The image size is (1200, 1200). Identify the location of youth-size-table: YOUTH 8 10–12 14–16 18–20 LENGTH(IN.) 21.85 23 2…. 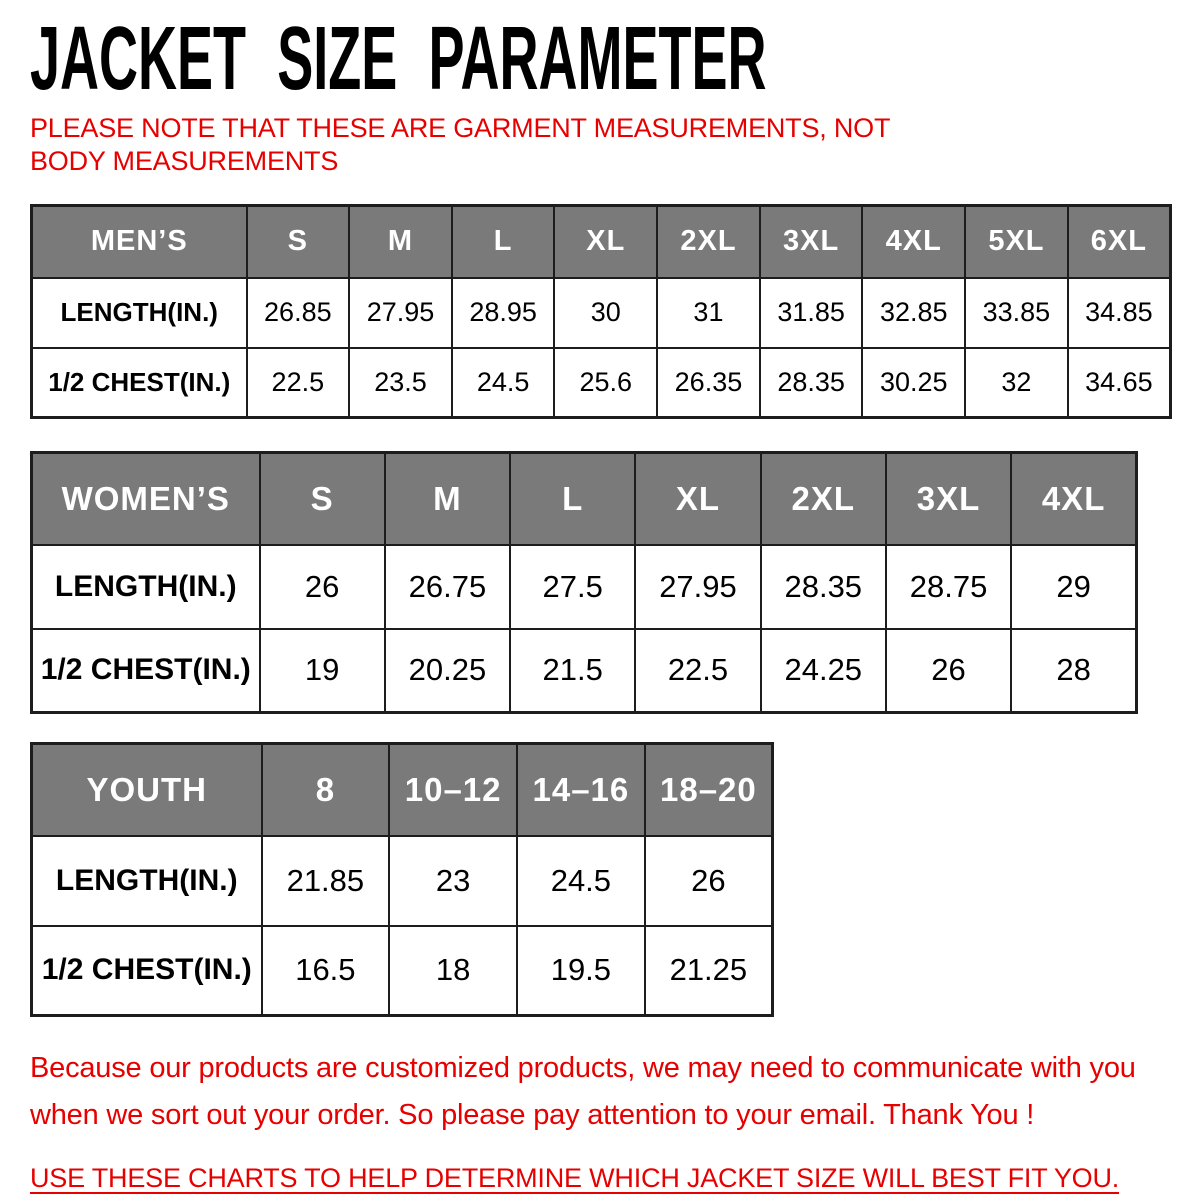
(402, 879).